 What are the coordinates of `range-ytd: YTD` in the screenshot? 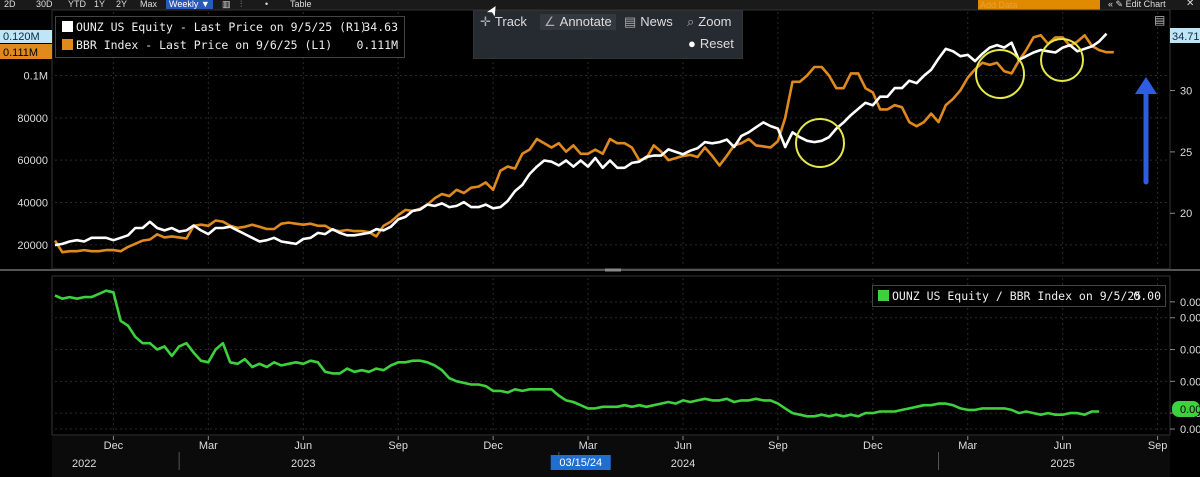 It's located at (77, 4).